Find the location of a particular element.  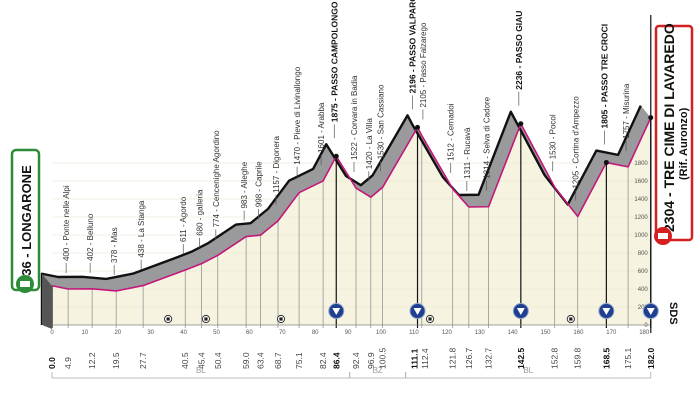

km-label: 12.2 is located at coordinates (92, 360).